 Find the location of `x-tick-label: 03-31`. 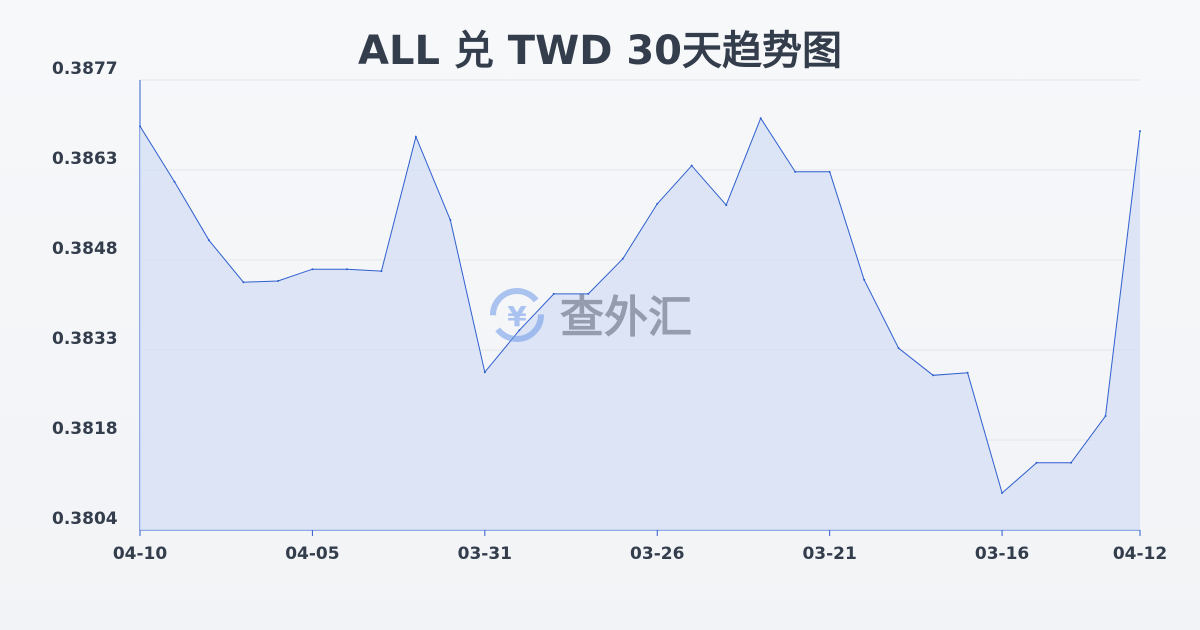

x-tick-label: 03-31 is located at coordinates (485, 554).